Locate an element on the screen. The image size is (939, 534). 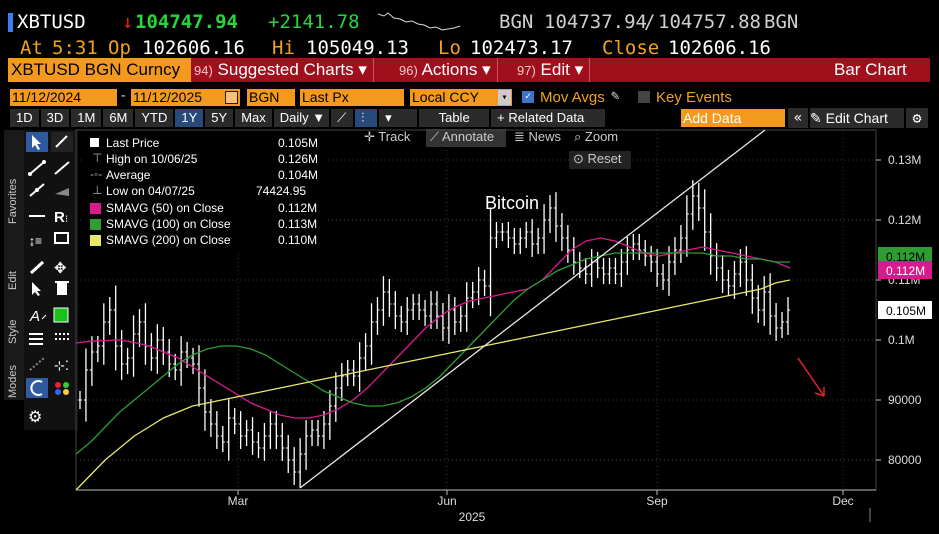
line-weight-icon is located at coordinates (36, 339).